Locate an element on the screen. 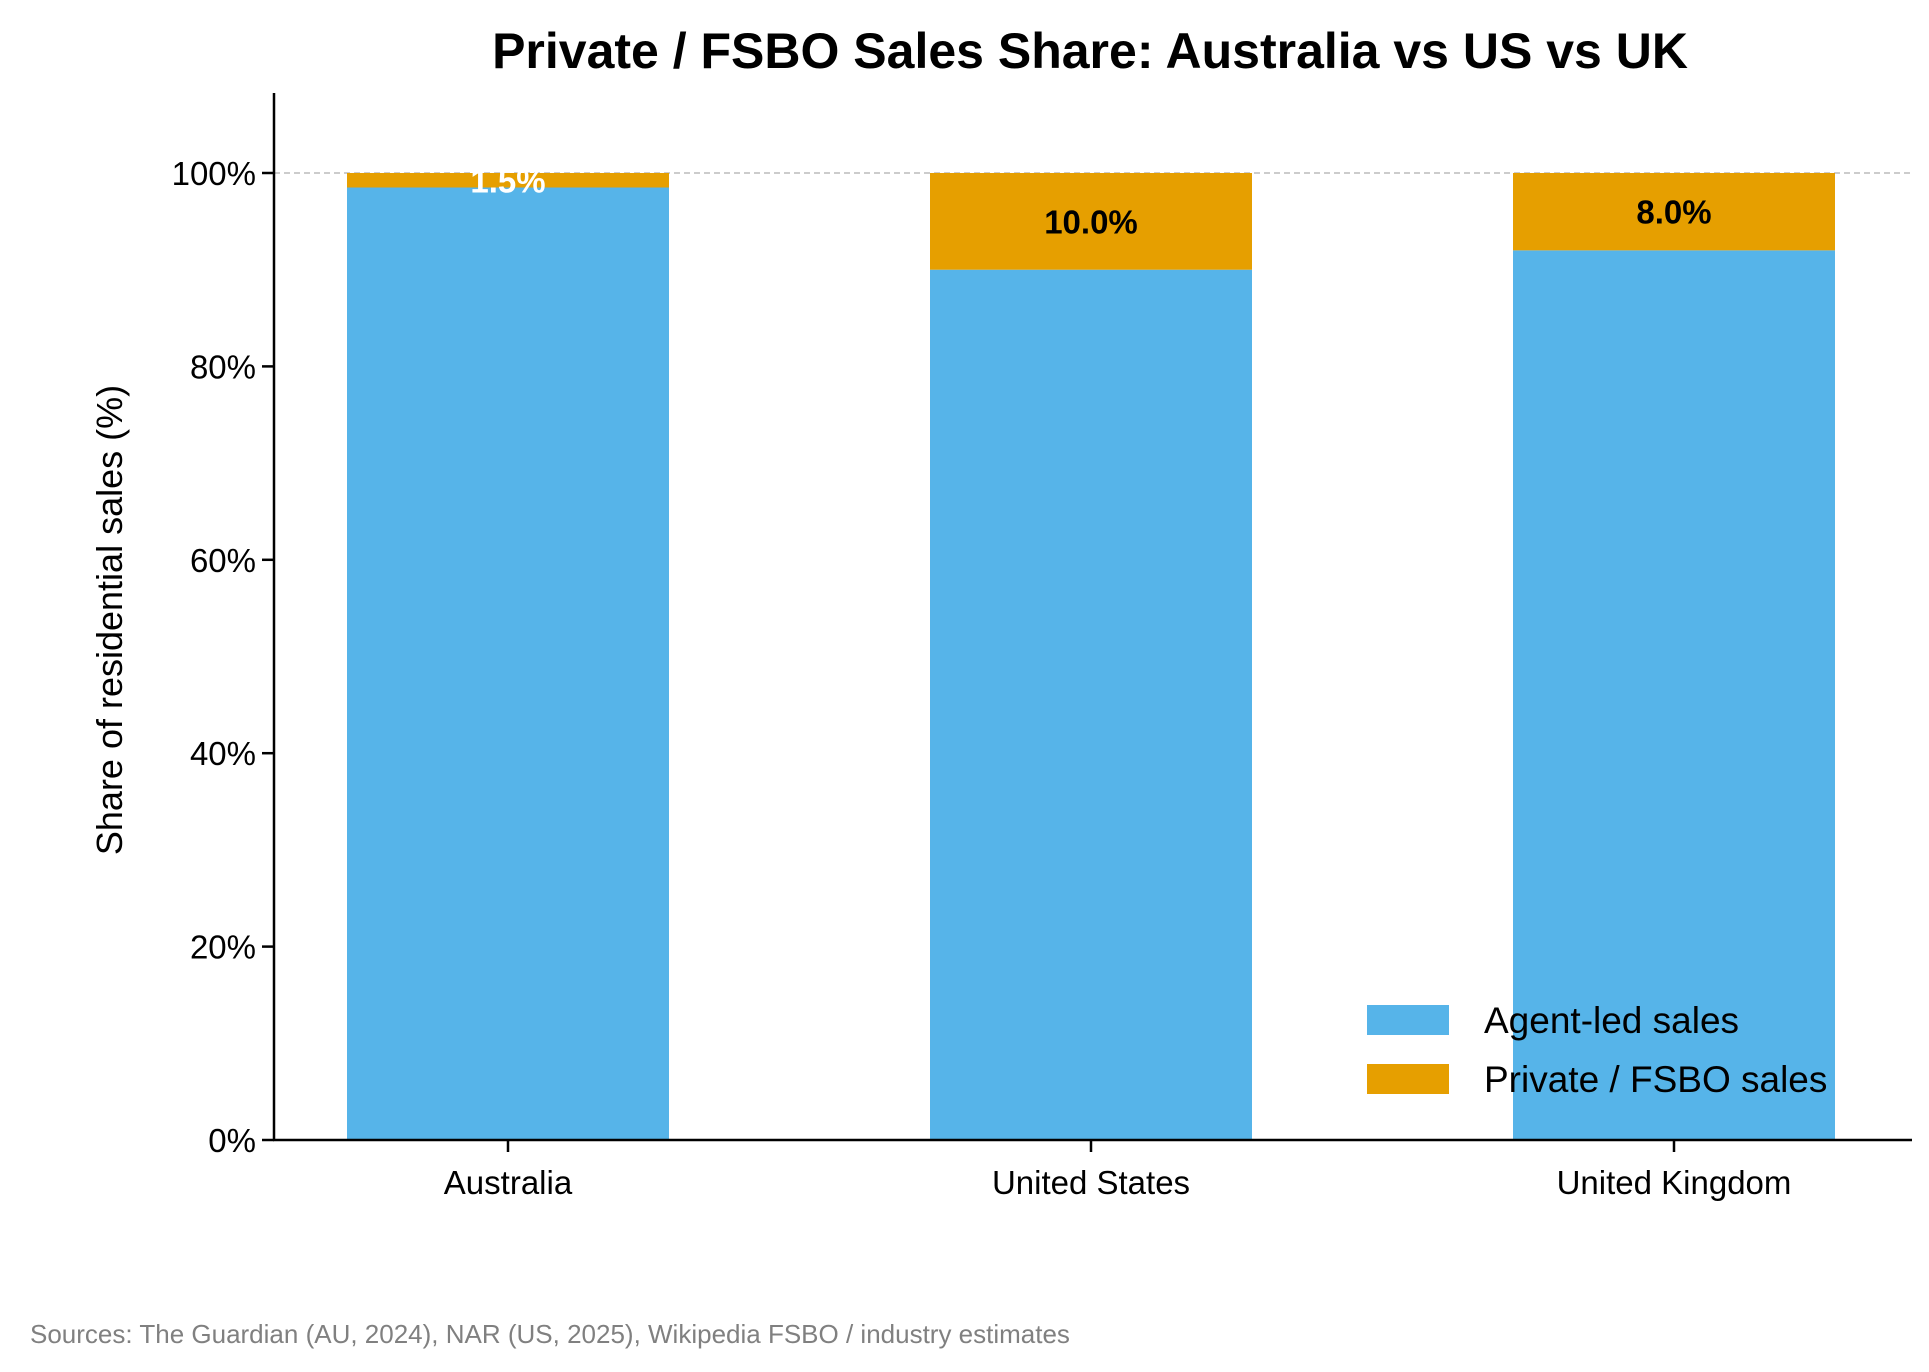 This screenshot has height=1372, width=1929. y-tick-label: 20% is located at coordinates (223, 947).